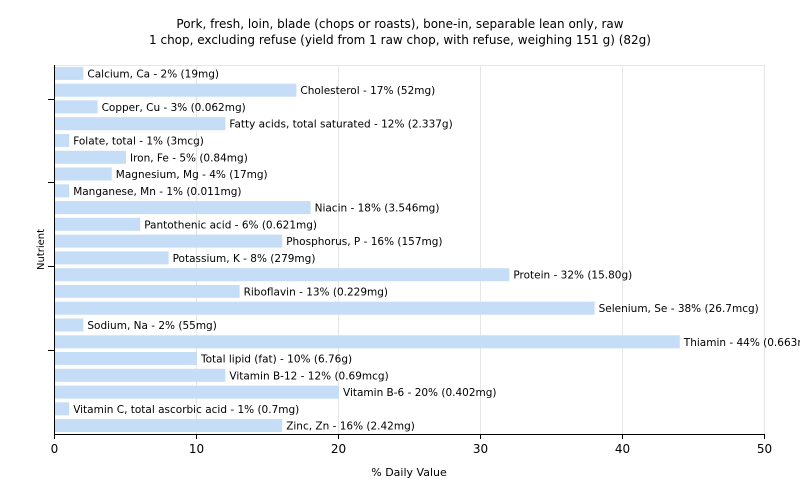 This screenshot has height=500, width=800. Describe the element at coordinates (622, 449) in the screenshot. I see `x-tick-label: 40` at that location.